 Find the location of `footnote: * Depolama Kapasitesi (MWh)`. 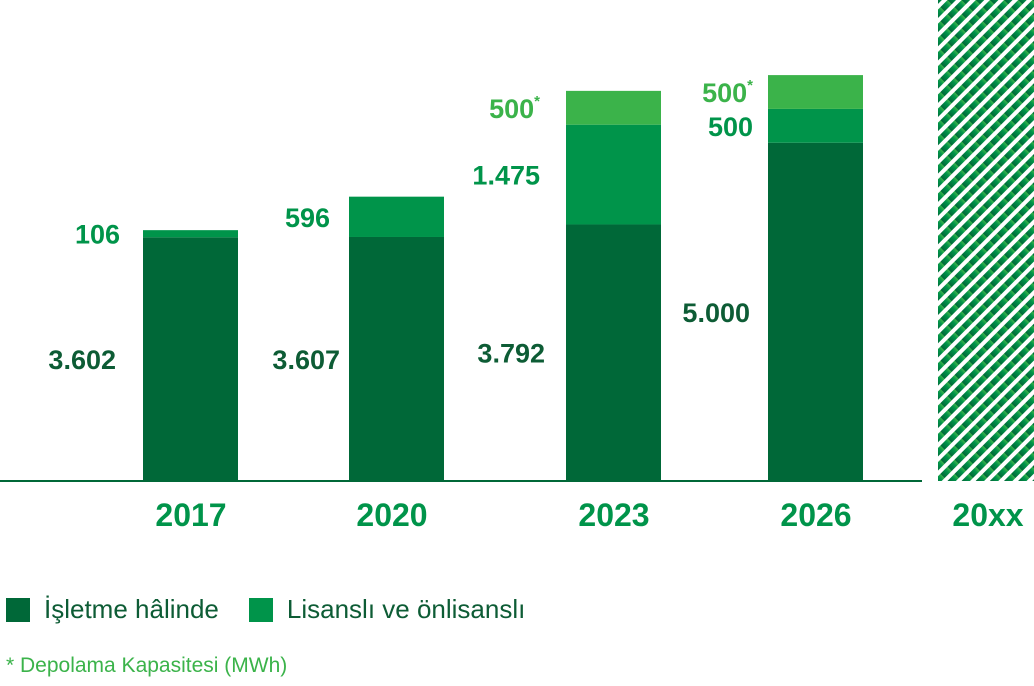

footnote: * Depolama Kapasitesi (MWh) is located at coordinates (147, 665).